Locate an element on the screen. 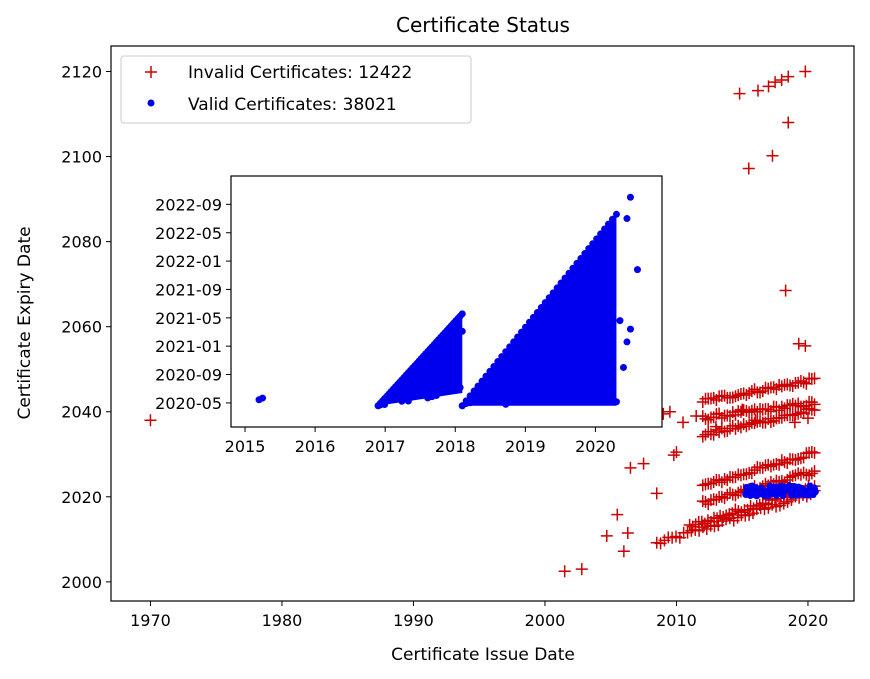 The height and width of the screenshot is (679, 870). y-tick-label: 2020 is located at coordinates (81, 497).